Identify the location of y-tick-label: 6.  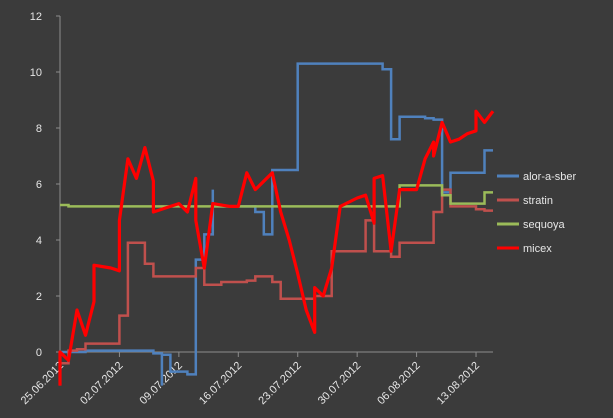
(39, 185).